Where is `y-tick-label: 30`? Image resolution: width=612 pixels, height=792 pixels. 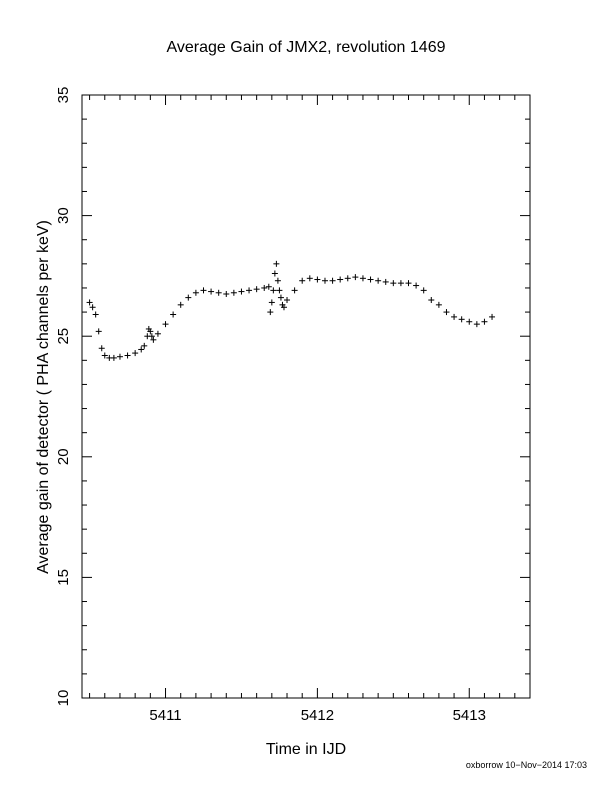
y-tick-label: 30 is located at coordinates (63, 215).